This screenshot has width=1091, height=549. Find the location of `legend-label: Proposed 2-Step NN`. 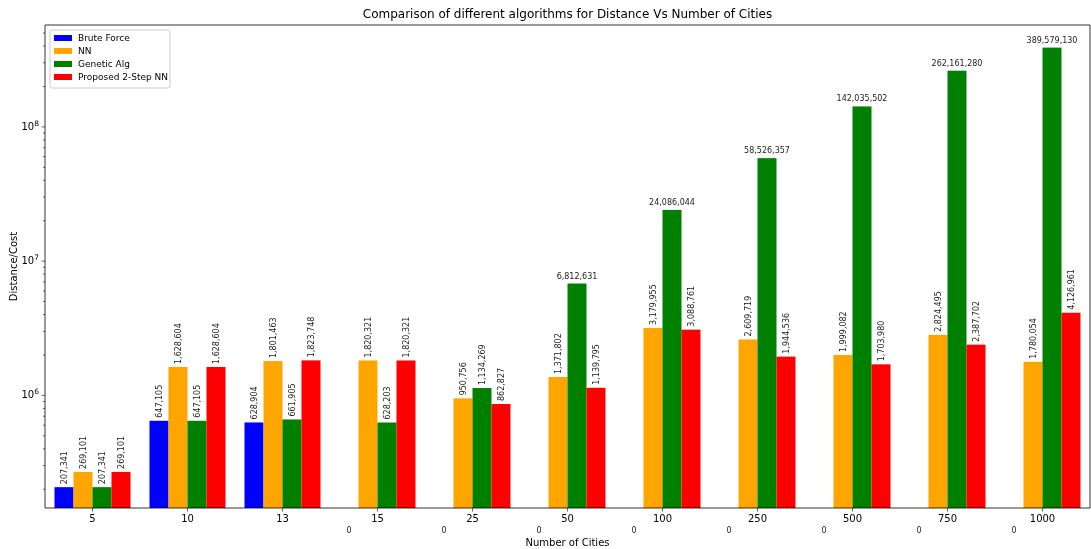

legend-label: Proposed 2-Step NN is located at coordinates (123, 77).